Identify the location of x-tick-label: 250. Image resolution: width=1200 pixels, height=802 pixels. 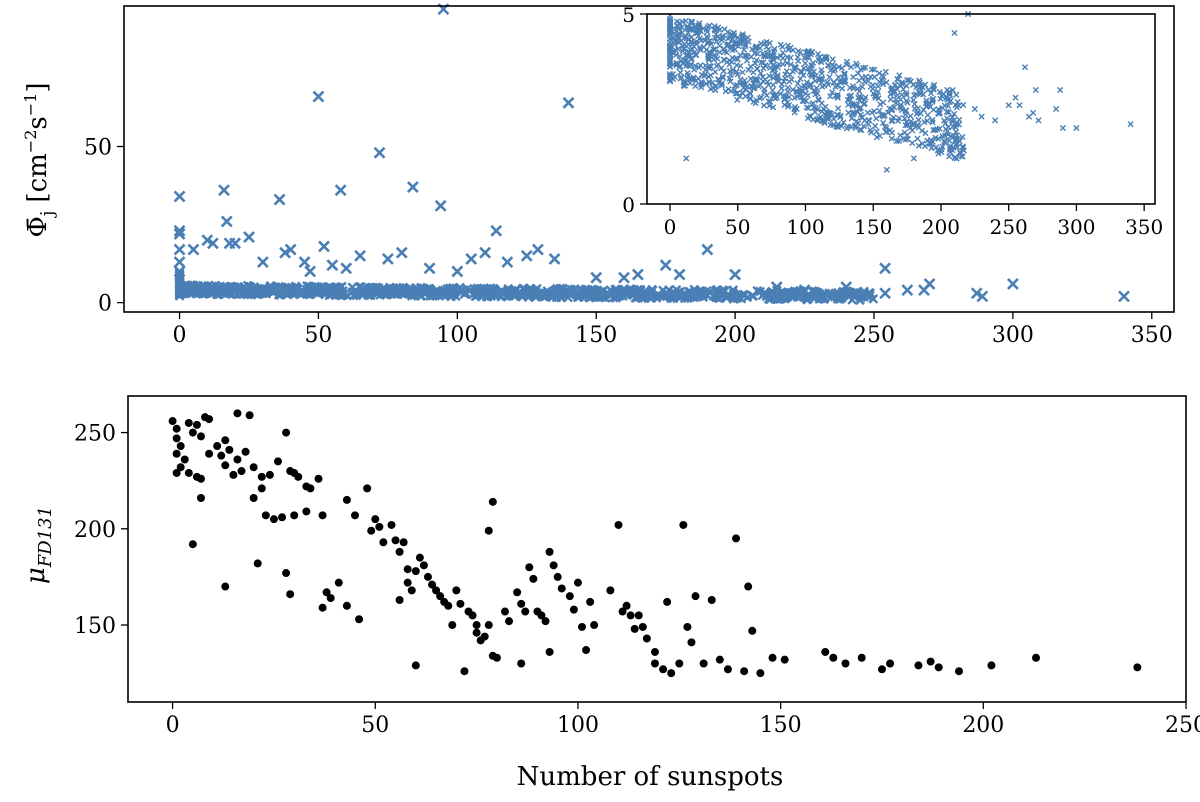
(1182, 725).